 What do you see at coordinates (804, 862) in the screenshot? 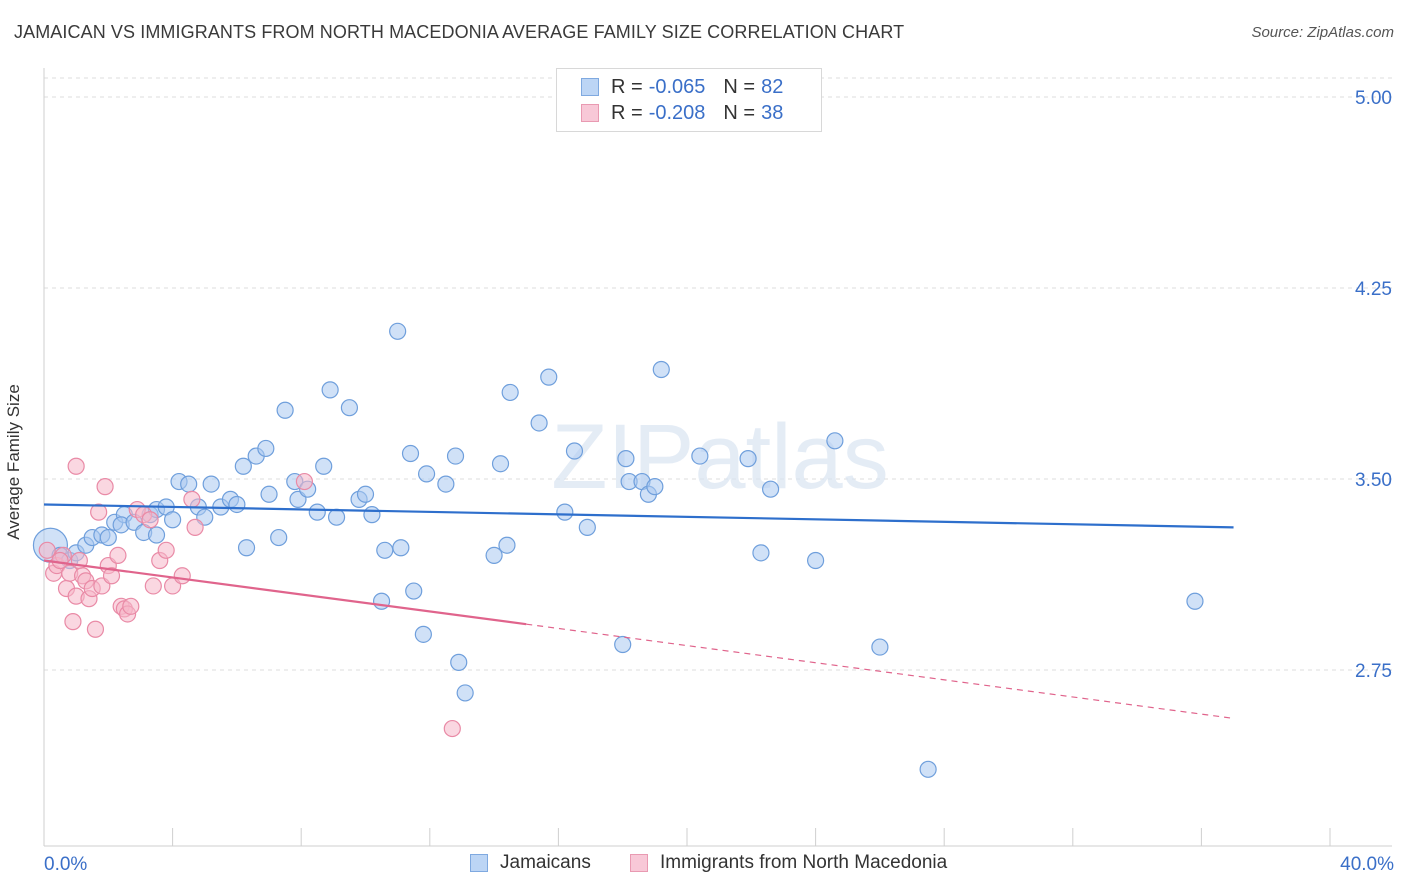
I see `bottom-legend-label: Immigrants from North Macedonia` at bounding box center [804, 862].